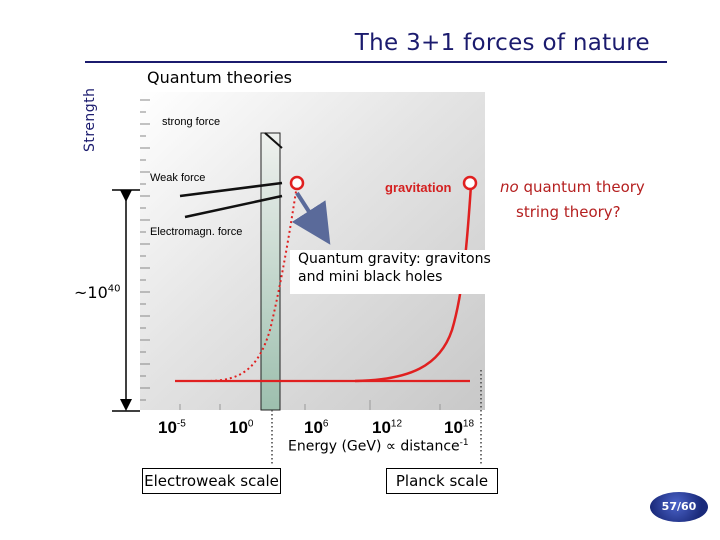  Describe the element at coordinates (241, 427) in the screenshot. I see `x-tick-label: 10⁰` at that location.